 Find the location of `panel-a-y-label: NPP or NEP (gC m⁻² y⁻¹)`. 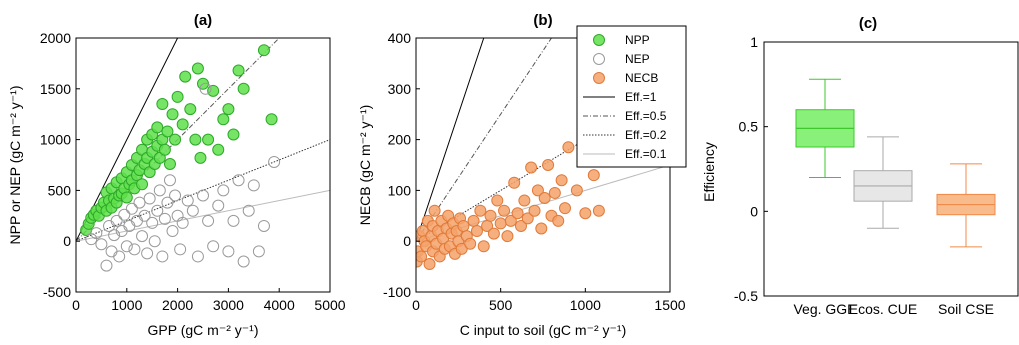

panel-a-y-label: NPP or NEP (gC m⁻² y⁻¹) is located at coordinates (15, 165).